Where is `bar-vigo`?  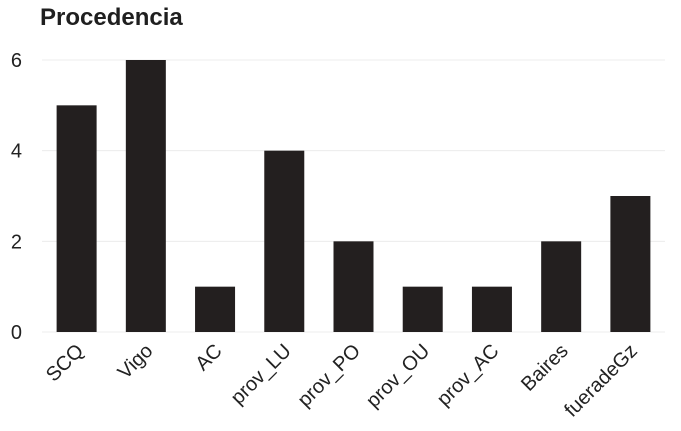 bar-vigo is located at coordinates (145, 196).